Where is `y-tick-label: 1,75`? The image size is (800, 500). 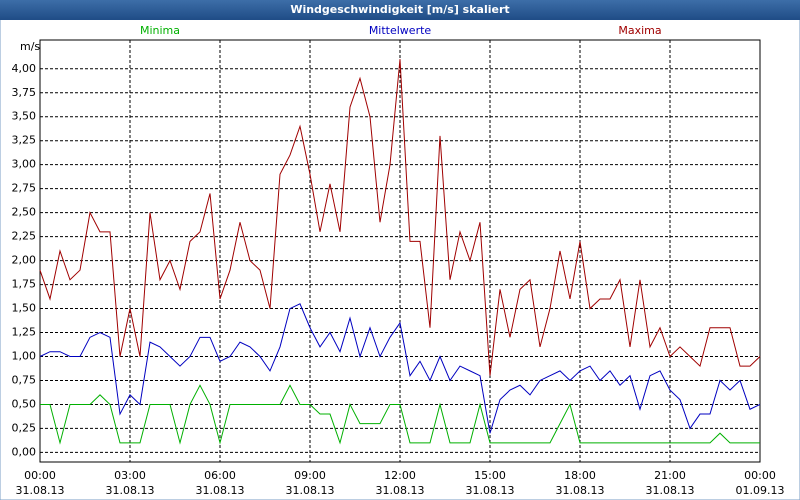
y-tick-label: 1,75 is located at coordinates (24, 284).